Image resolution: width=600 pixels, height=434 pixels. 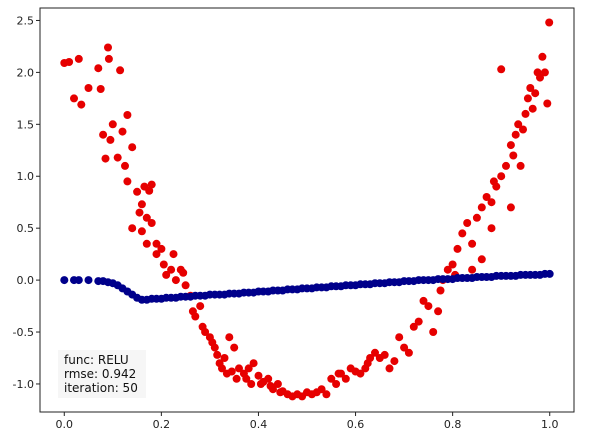 What do you see at coordinates (101, 388) in the screenshot?
I see `iteration-label: iteration: 50` at bounding box center [101, 388].